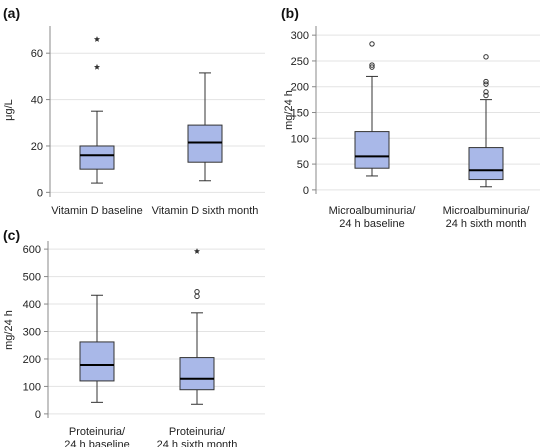 The height and width of the screenshot is (447, 550). Describe the element at coordinates (32, 250) in the screenshot. I see `y-tick-label: 600` at that location.